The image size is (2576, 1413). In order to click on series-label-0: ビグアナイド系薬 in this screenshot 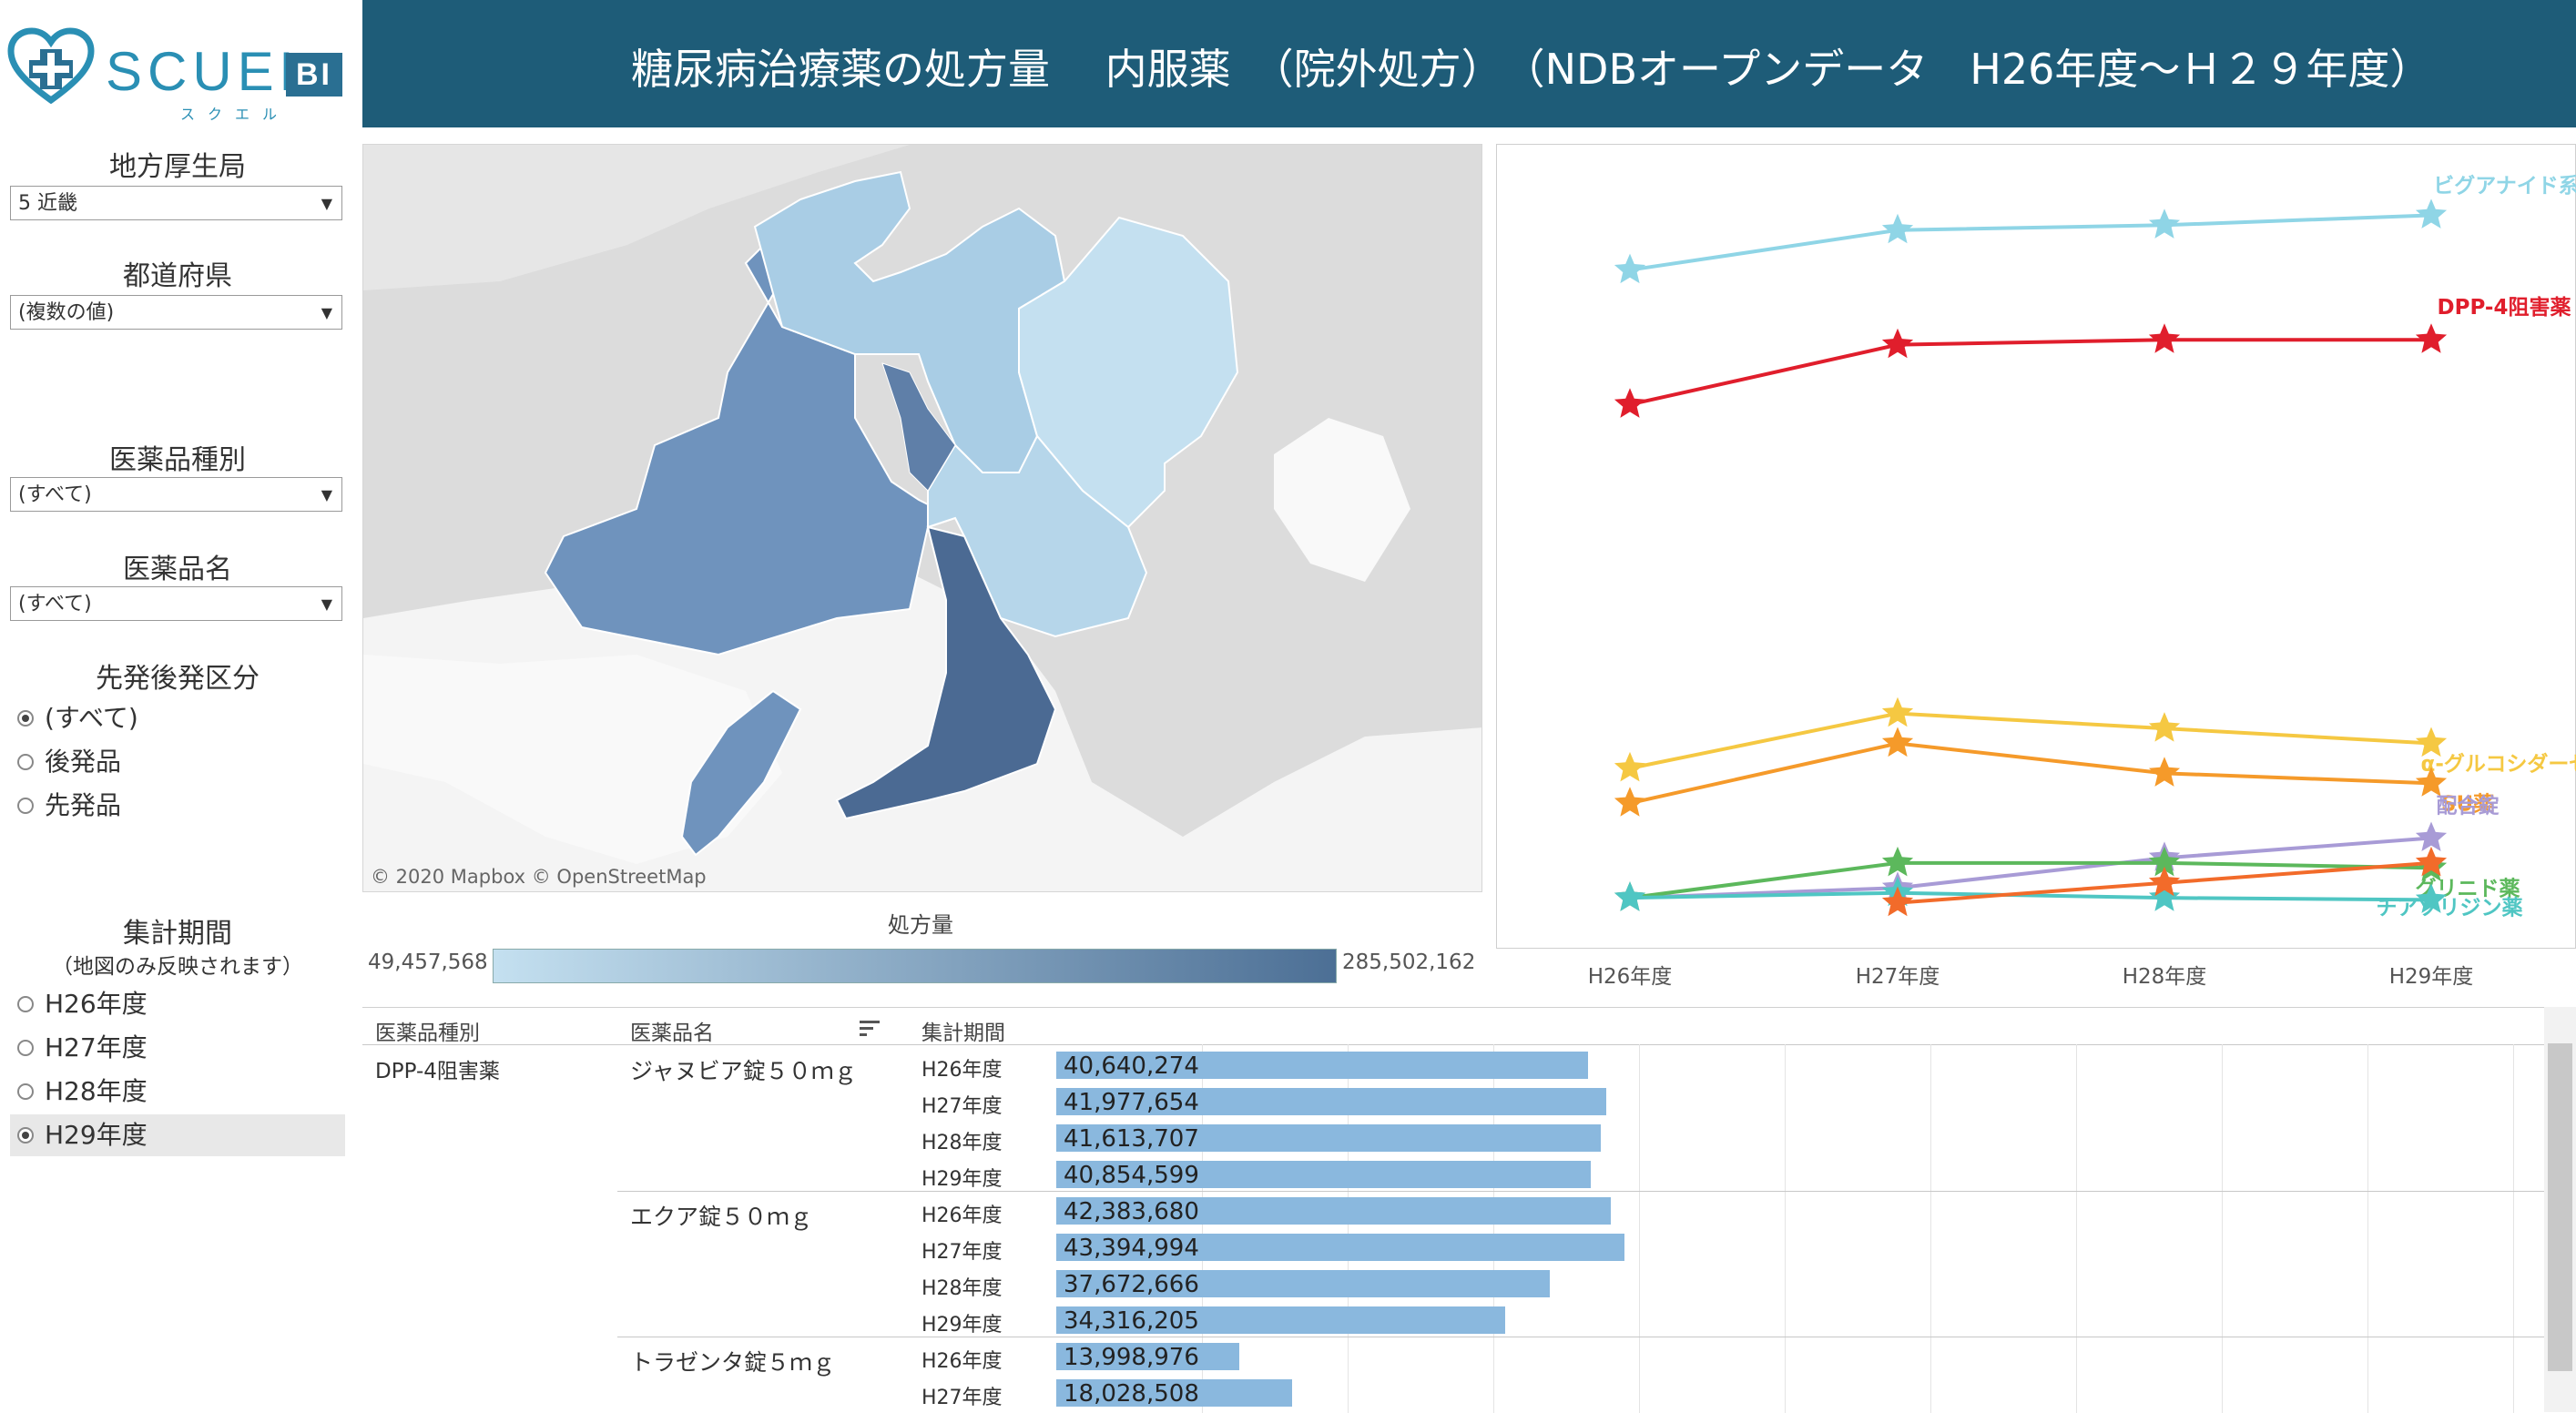, I will do `click(2504, 185)`.